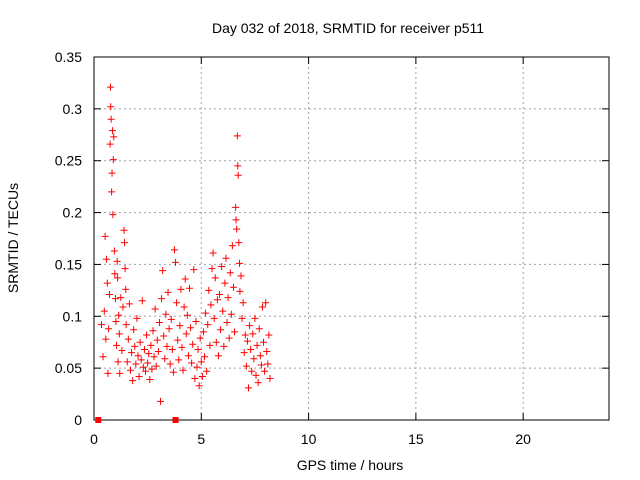 This screenshot has width=640, height=480. Describe the element at coordinates (73, 316) in the screenshot. I see `y-tick-label: 0.1` at that location.